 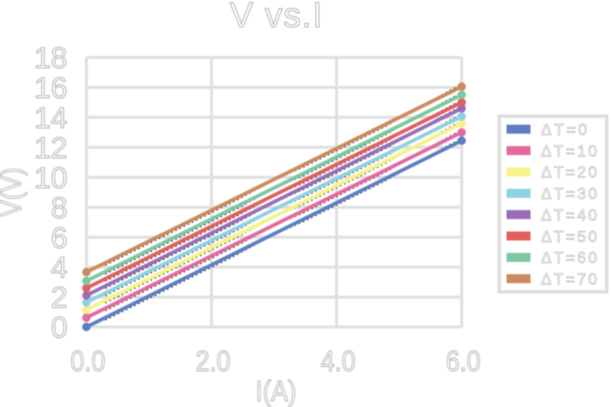 What do you see at coordinates (569, 173) in the screenshot?
I see `svg-text: ΔT=20` at bounding box center [569, 173].